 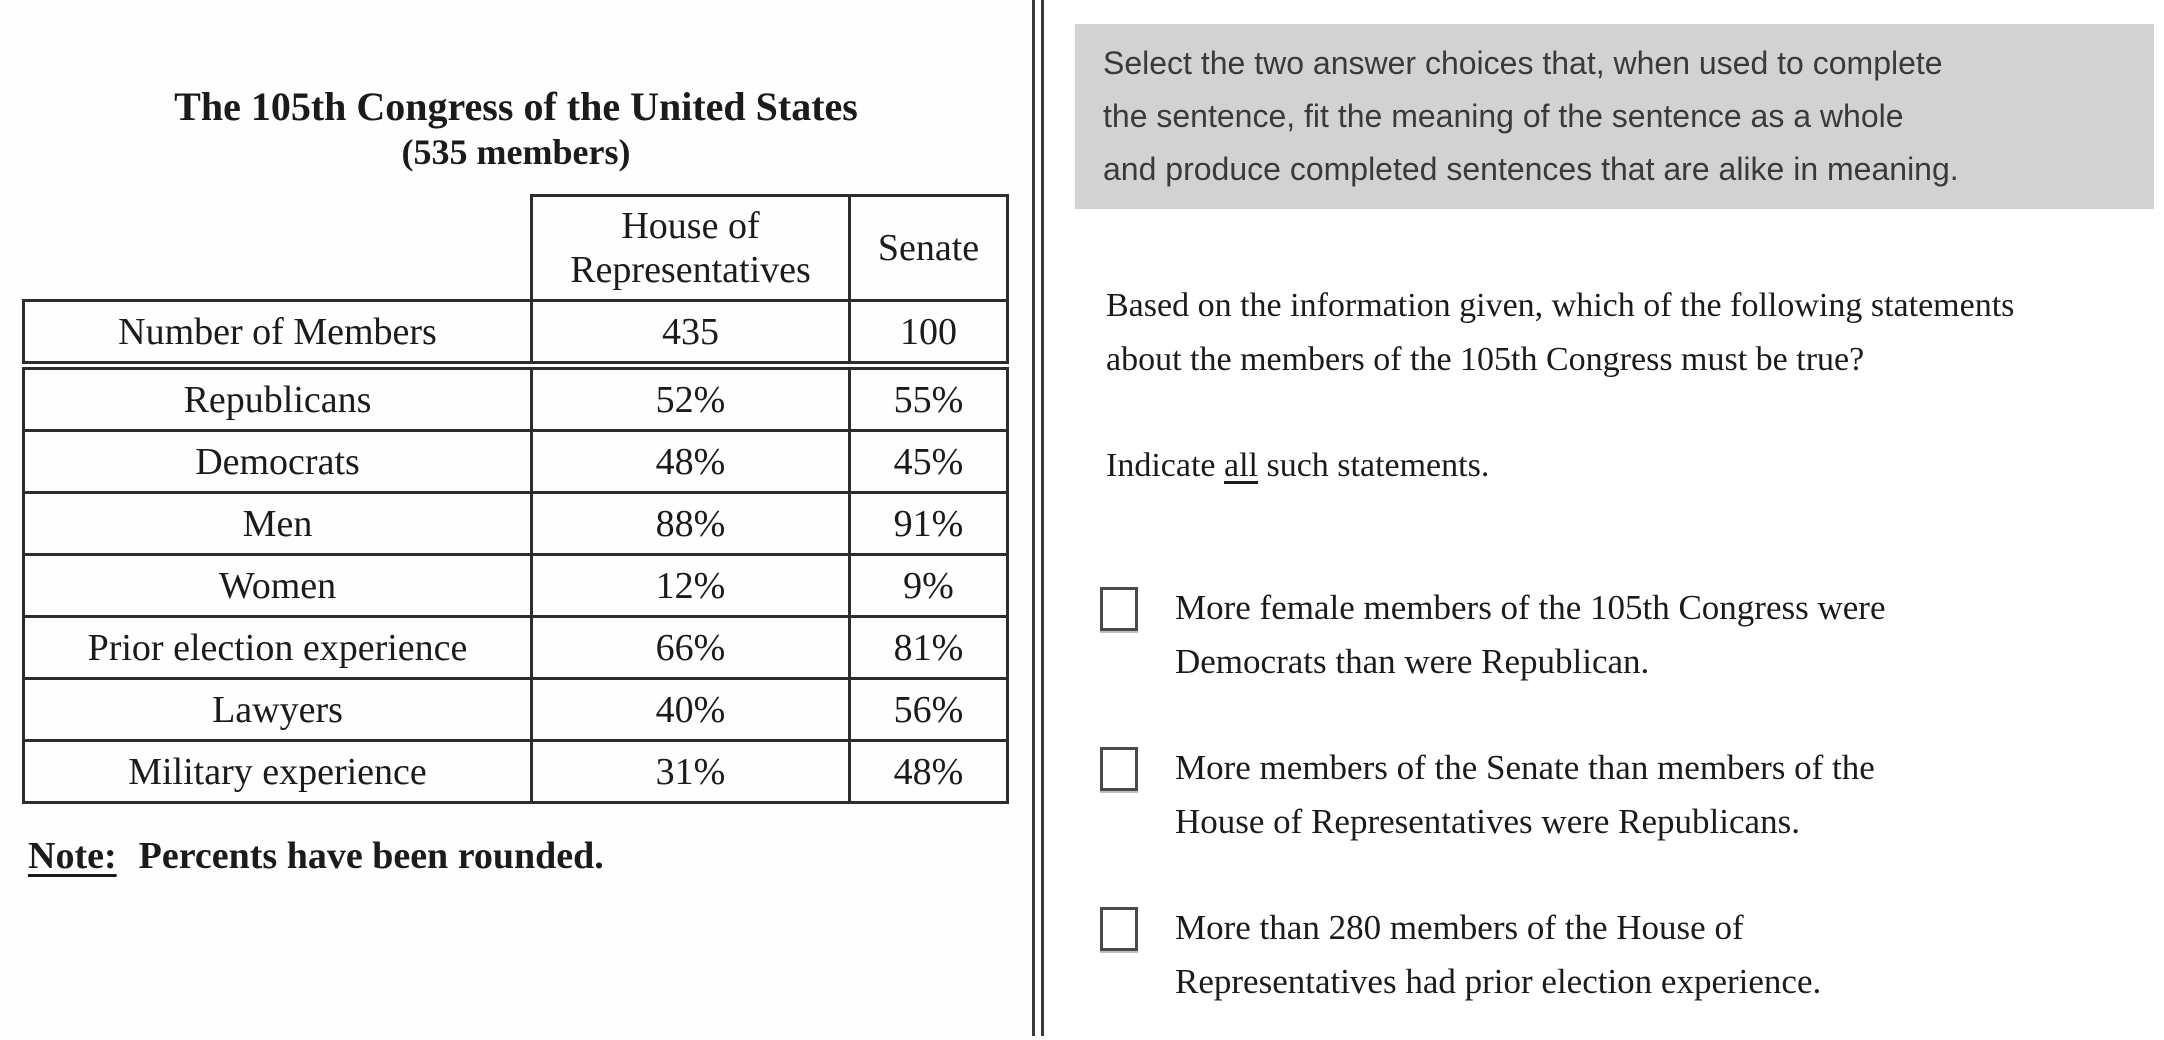 I want to click on table-row: Number of Members 435 100, so click(x=515, y=334).